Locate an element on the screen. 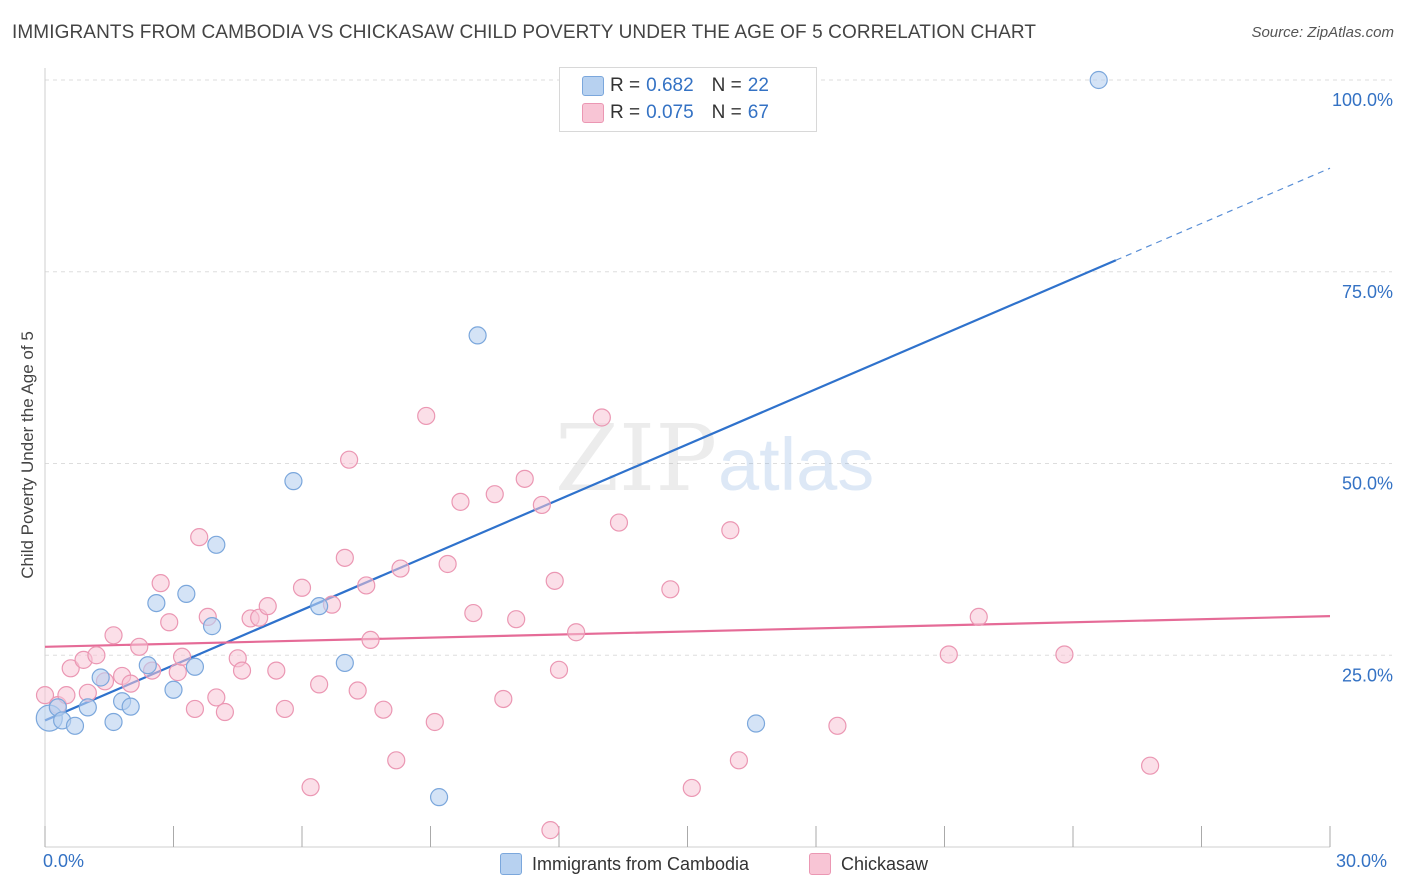  watermark: ZIP atlas is located at coordinates (714, 458).